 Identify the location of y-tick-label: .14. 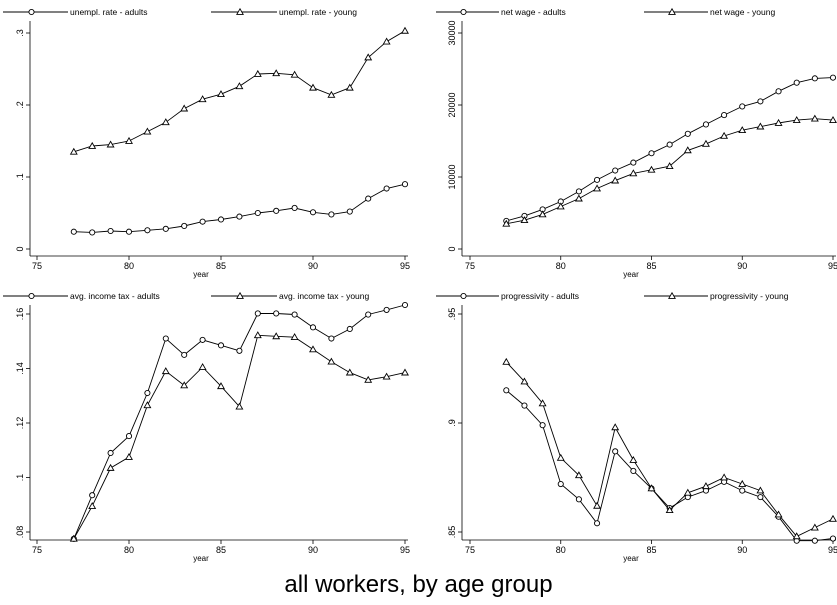
(20, 368).